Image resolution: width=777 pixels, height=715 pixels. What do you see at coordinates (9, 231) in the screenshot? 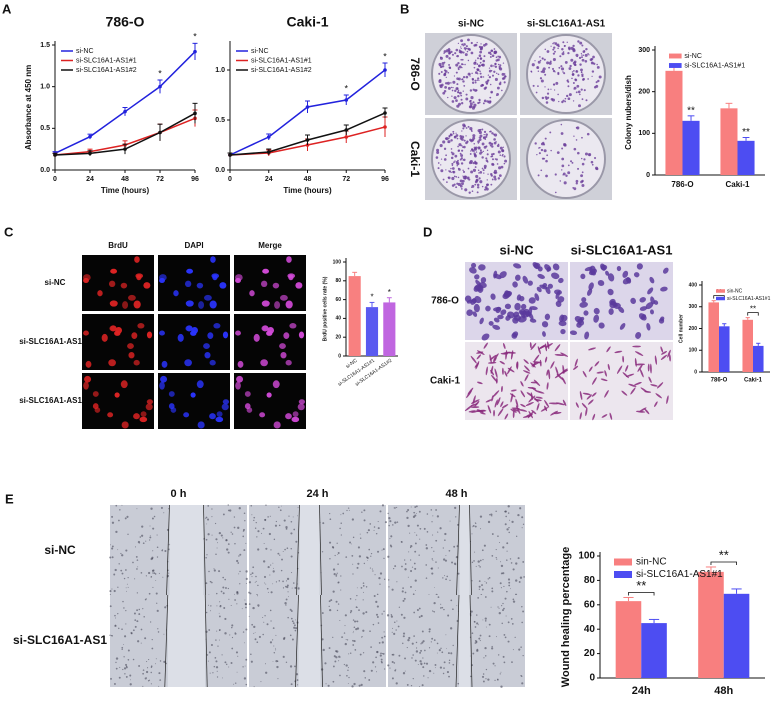
I see `panel-letter: C` at bounding box center [9, 231].